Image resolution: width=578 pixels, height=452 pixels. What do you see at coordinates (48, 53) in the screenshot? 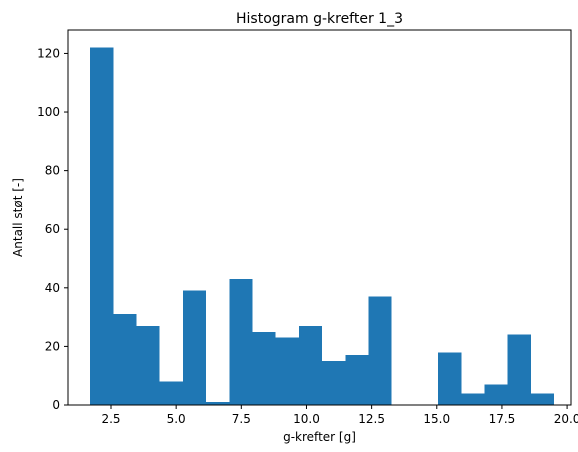
I see `y-tick-label-6: 120` at bounding box center [48, 53].